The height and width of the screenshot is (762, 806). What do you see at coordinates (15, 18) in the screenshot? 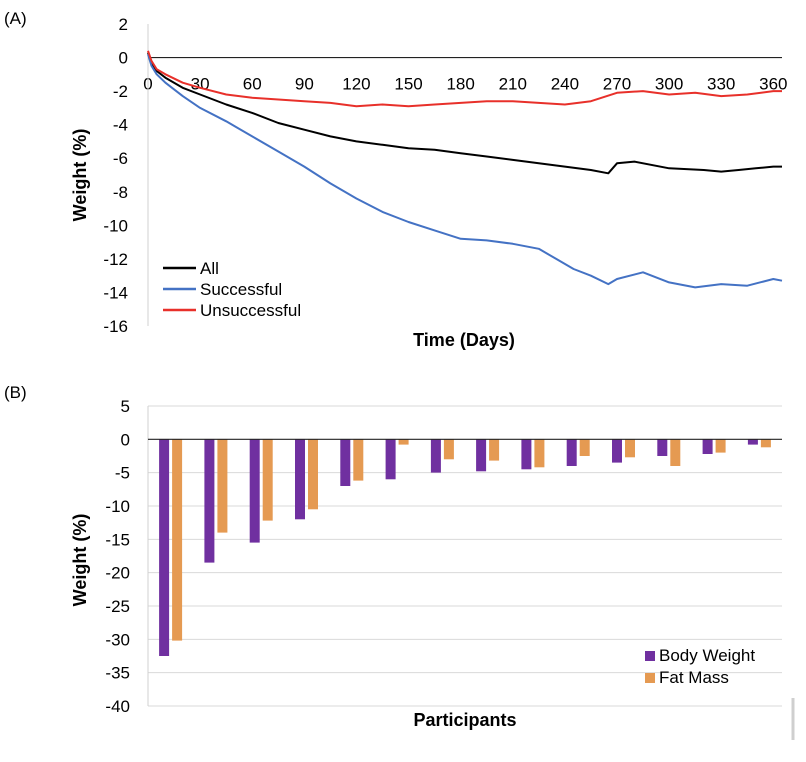
I see `panel-a-label: (A)` at bounding box center [15, 18].